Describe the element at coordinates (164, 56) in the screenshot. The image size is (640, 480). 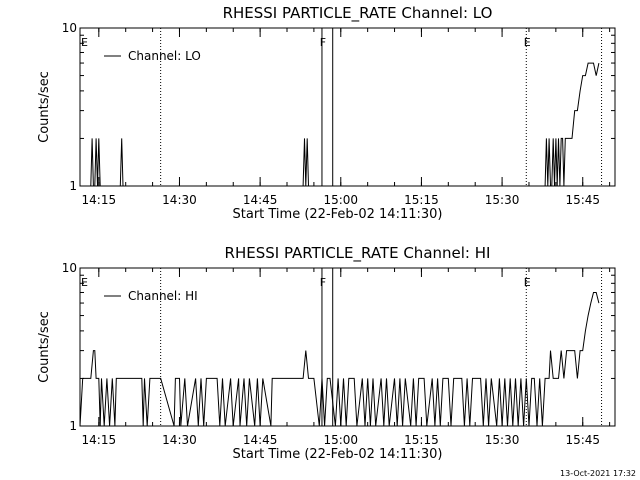
I see `legend-entry: Channel: LO` at that location.